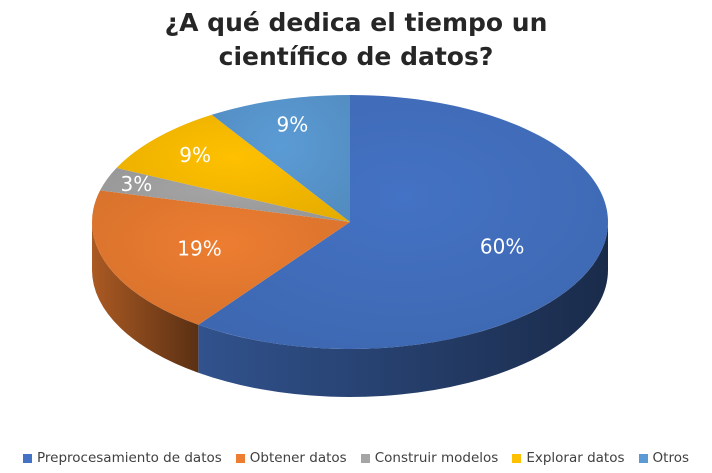 The height and width of the screenshot is (473, 712). I want to click on legend-item-explorar: Explorar datos, so click(568, 458).